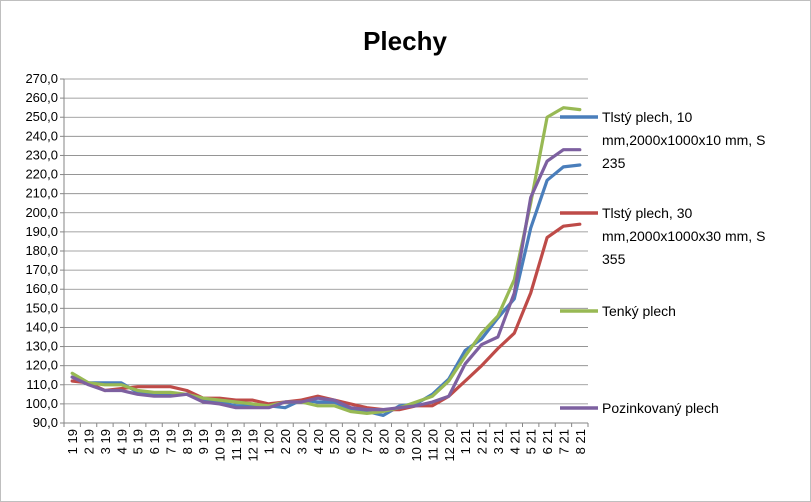 The width and height of the screenshot is (811, 502). I want to click on x-tick-label: 8 21, so click(580, 441).